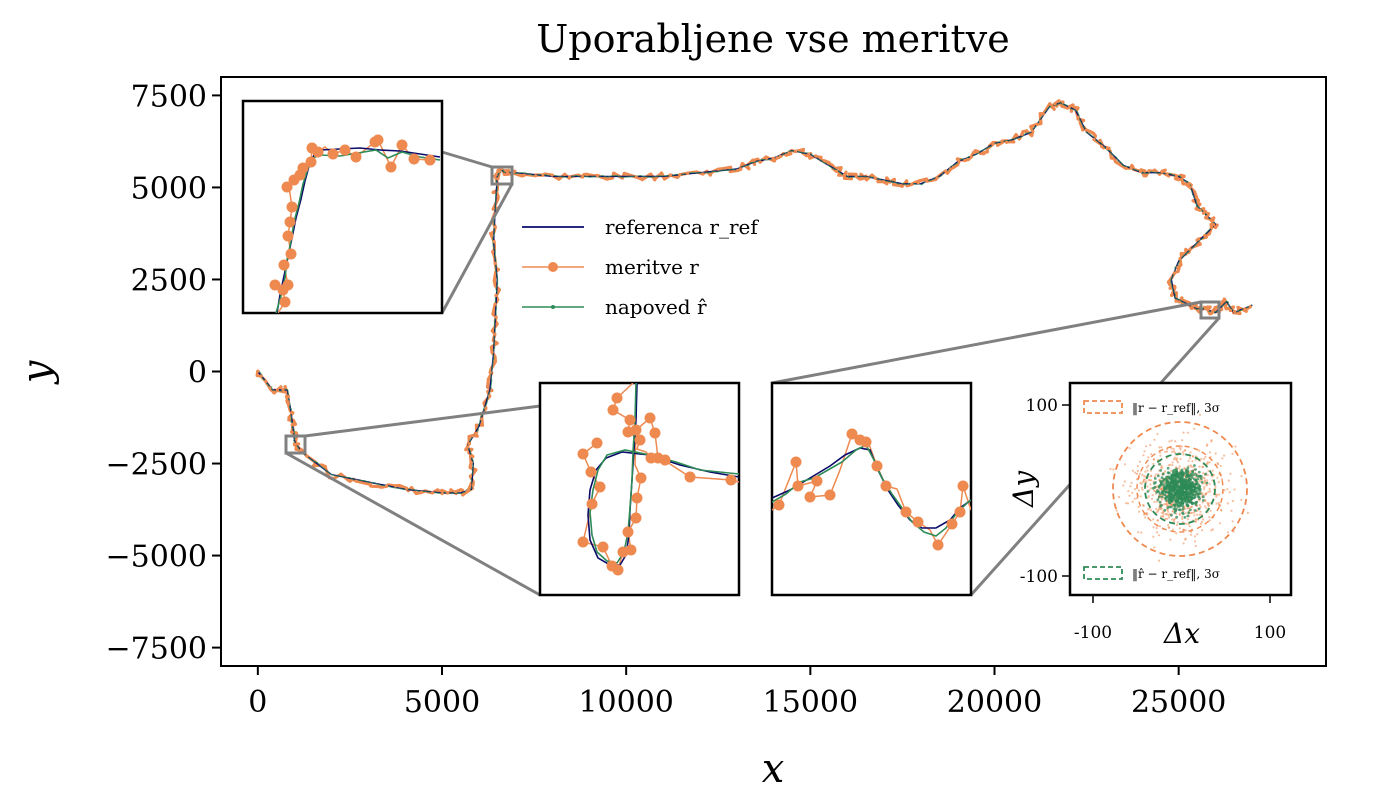 The width and height of the screenshot is (1380, 810). What do you see at coordinates (1180, 489) in the screenshot?
I see `circle-measurement-3sigma` at bounding box center [1180, 489].